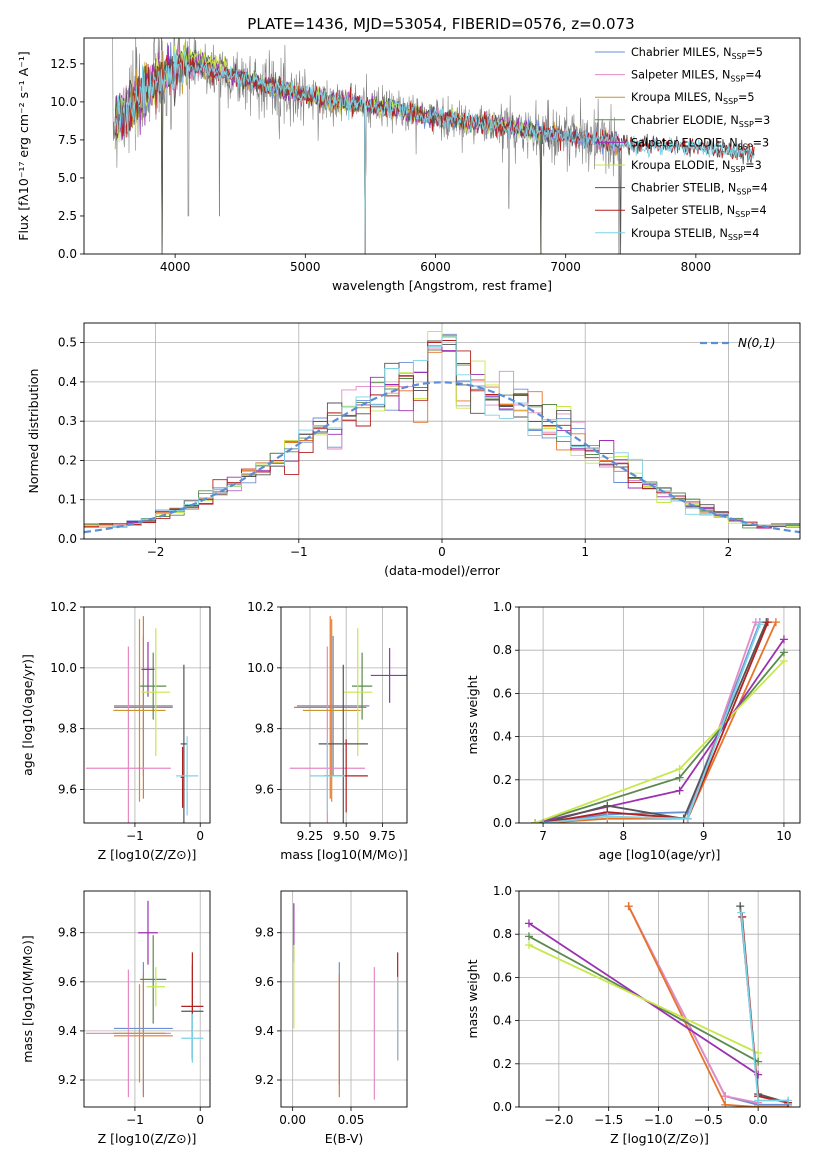 This screenshot has height=1170, width=819. I want to click on y-tick-label: 9.4, so click(67, 1031).